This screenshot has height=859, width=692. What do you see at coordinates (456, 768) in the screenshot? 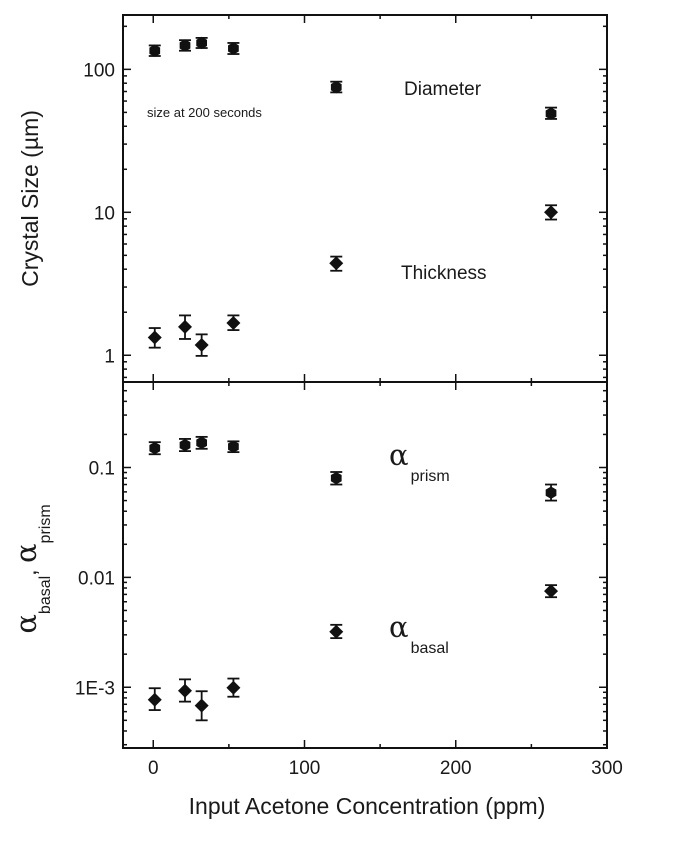
I see `x-tick-label: 200` at bounding box center [456, 768].